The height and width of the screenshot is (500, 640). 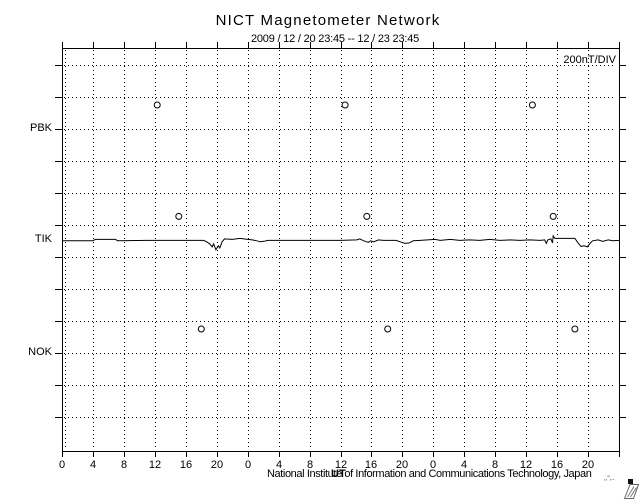 I want to click on station-label-tik: TIK, so click(x=43, y=239).